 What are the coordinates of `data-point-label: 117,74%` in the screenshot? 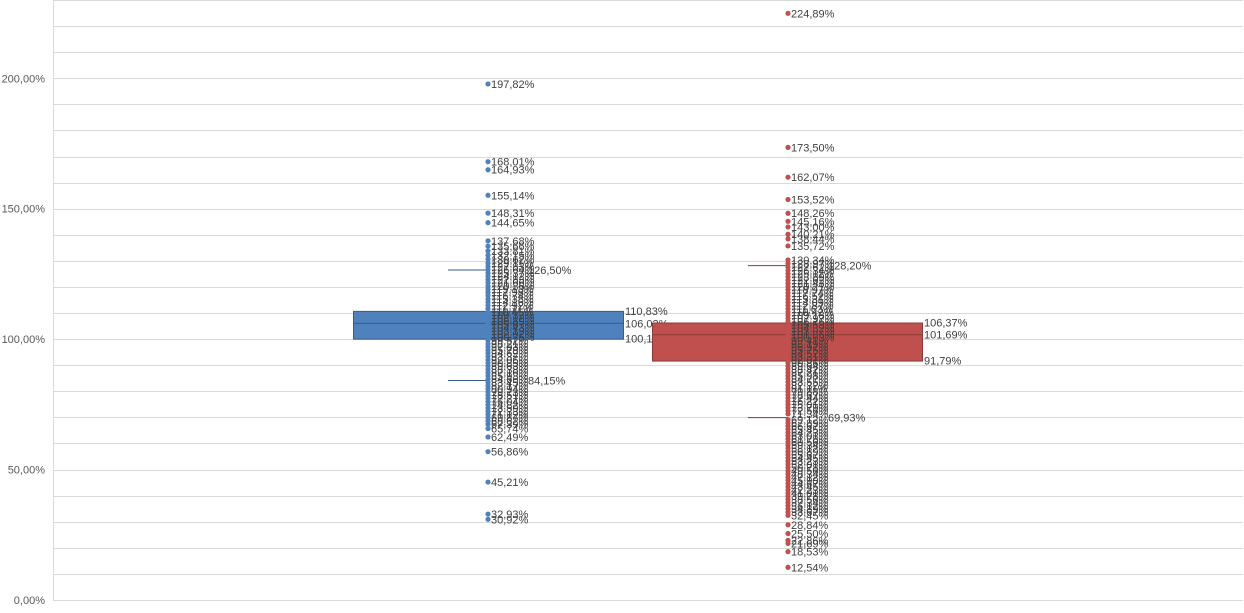 It's located at (812, 294).